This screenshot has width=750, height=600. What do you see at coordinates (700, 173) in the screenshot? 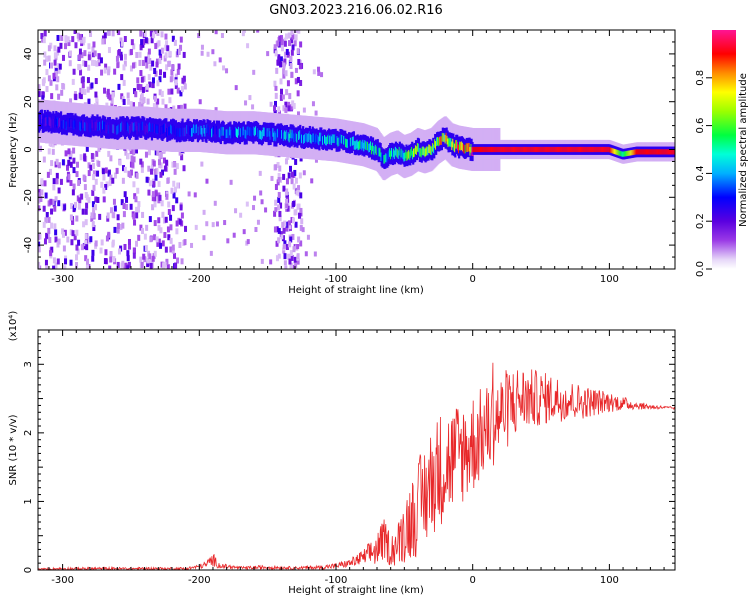
I see `colorbar-tick-label: 0.4` at bounding box center [700, 173].